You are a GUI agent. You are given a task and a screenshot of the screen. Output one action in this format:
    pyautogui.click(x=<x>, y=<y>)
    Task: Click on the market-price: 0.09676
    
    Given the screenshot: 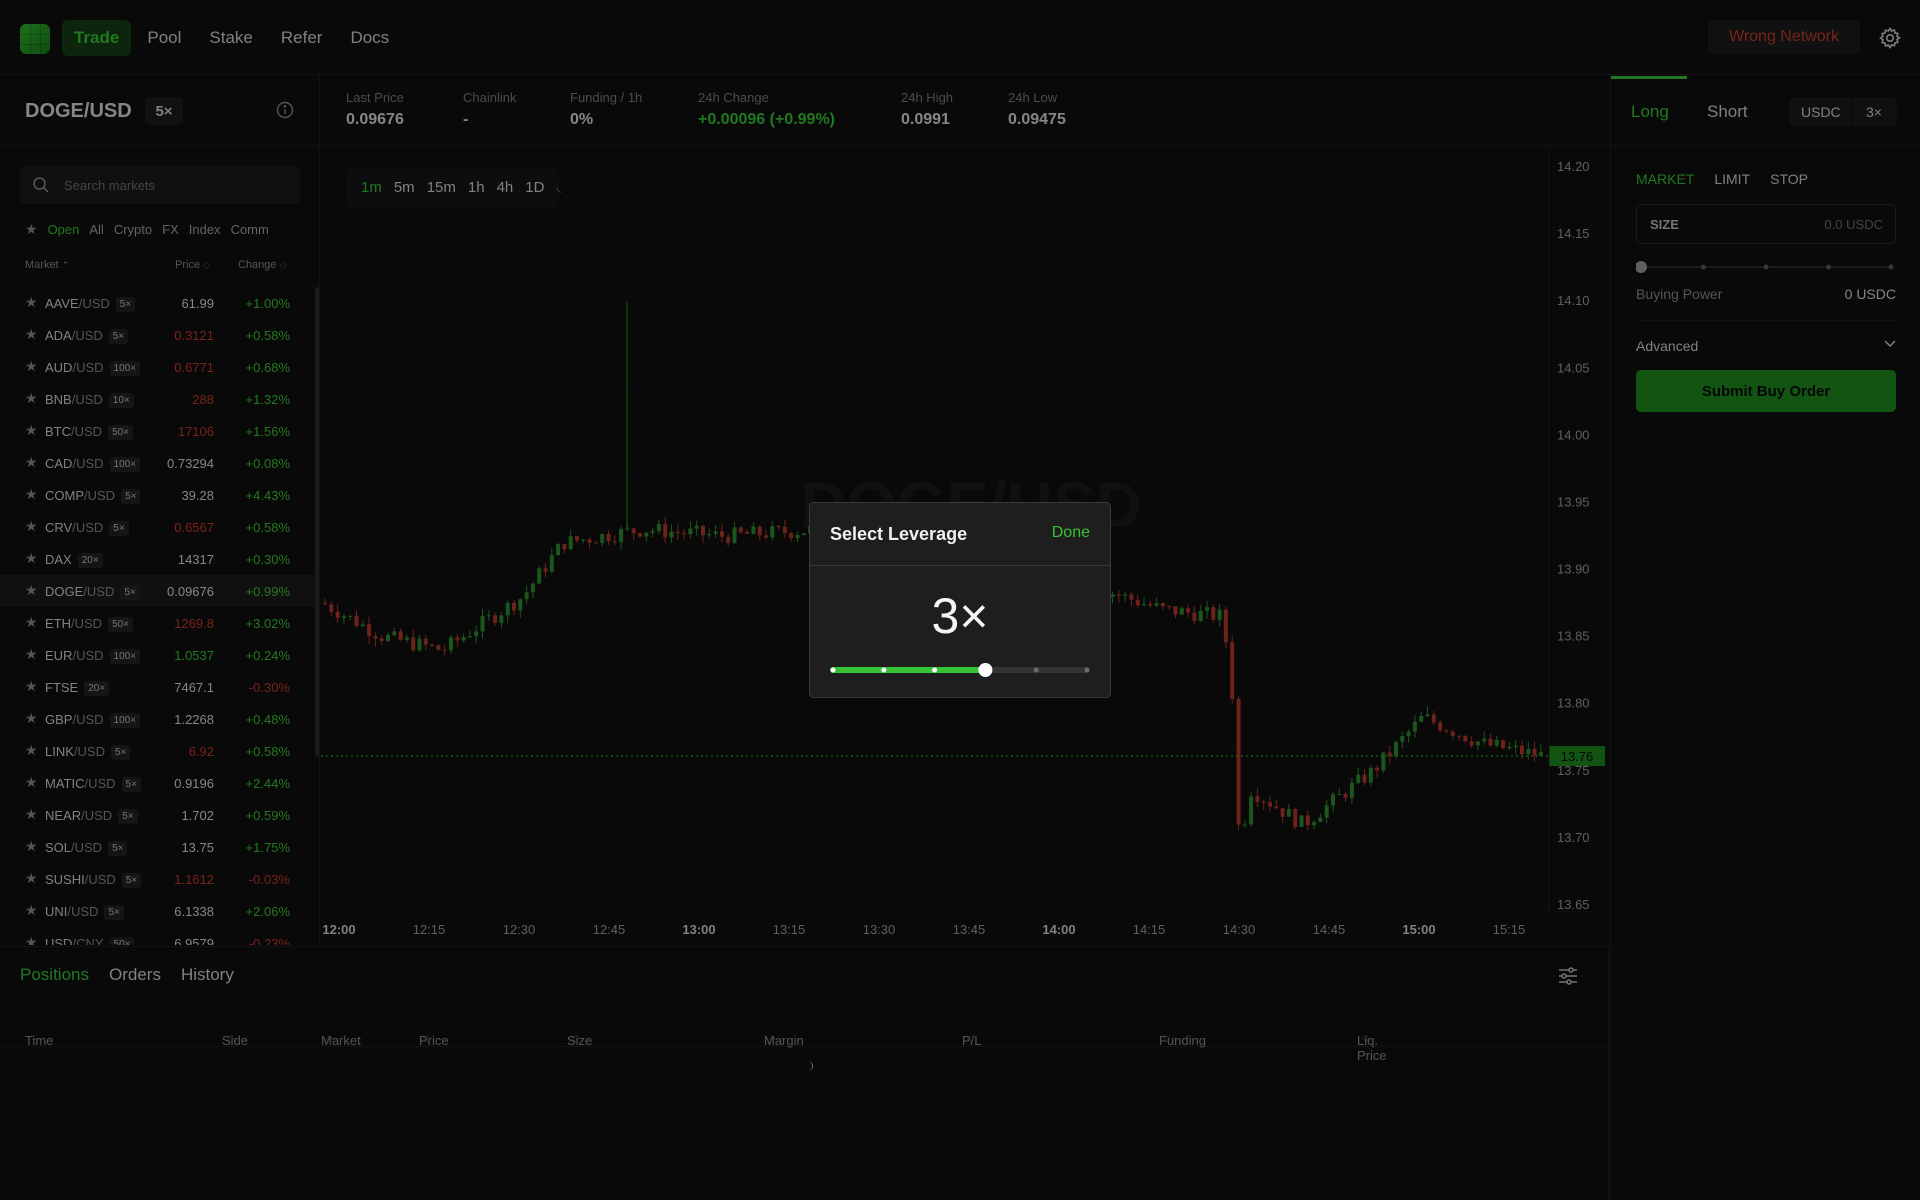 What is the action you would take?
    pyautogui.click(x=190, y=591)
    